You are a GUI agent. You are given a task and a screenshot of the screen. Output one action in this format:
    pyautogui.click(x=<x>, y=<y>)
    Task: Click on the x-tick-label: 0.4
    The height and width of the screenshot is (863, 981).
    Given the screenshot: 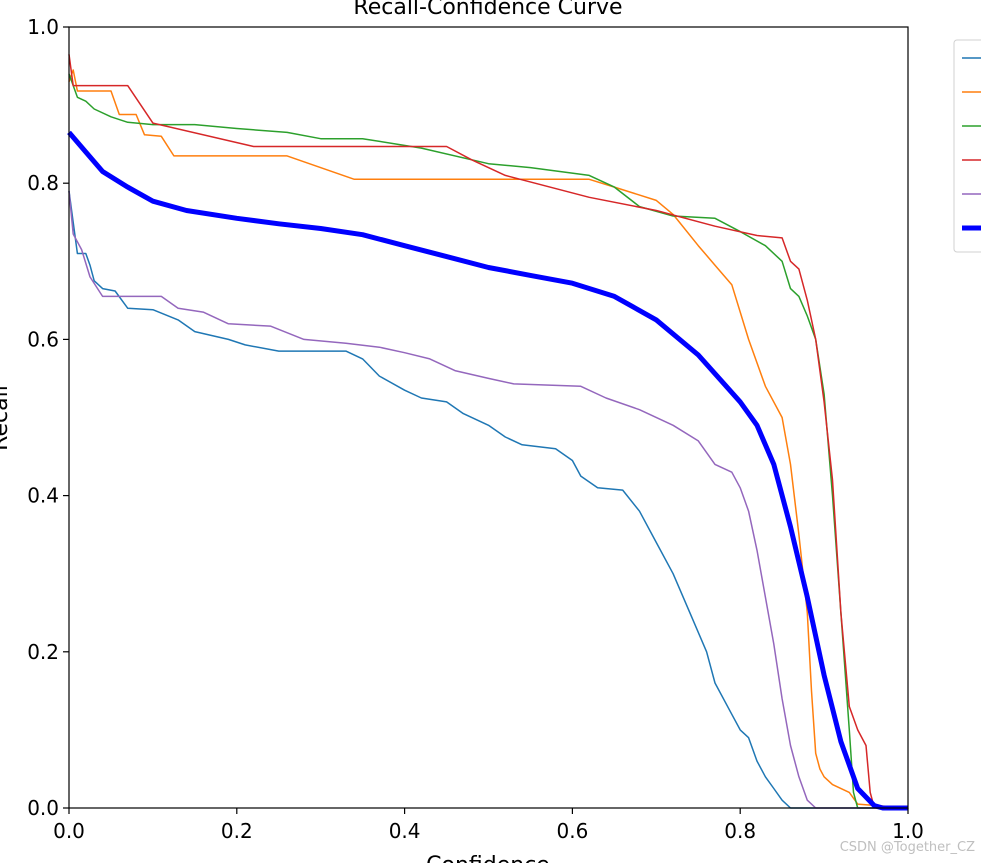 What is the action you would take?
    pyautogui.click(x=405, y=831)
    